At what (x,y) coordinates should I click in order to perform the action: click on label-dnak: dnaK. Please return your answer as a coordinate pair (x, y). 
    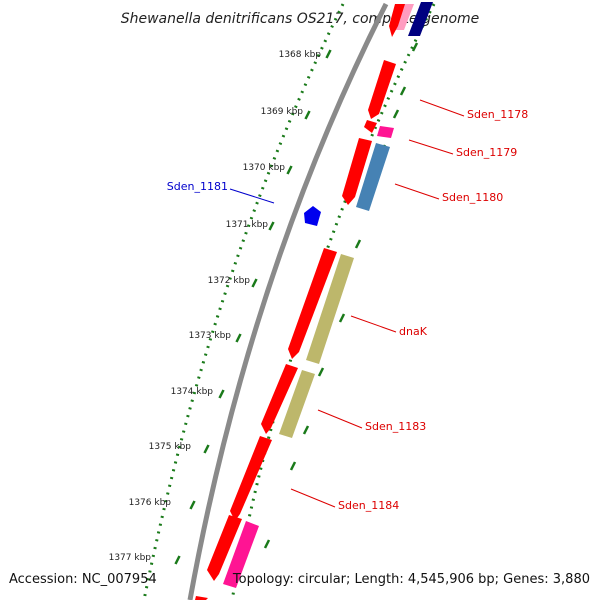
    Looking at the image, I should click on (413, 331).